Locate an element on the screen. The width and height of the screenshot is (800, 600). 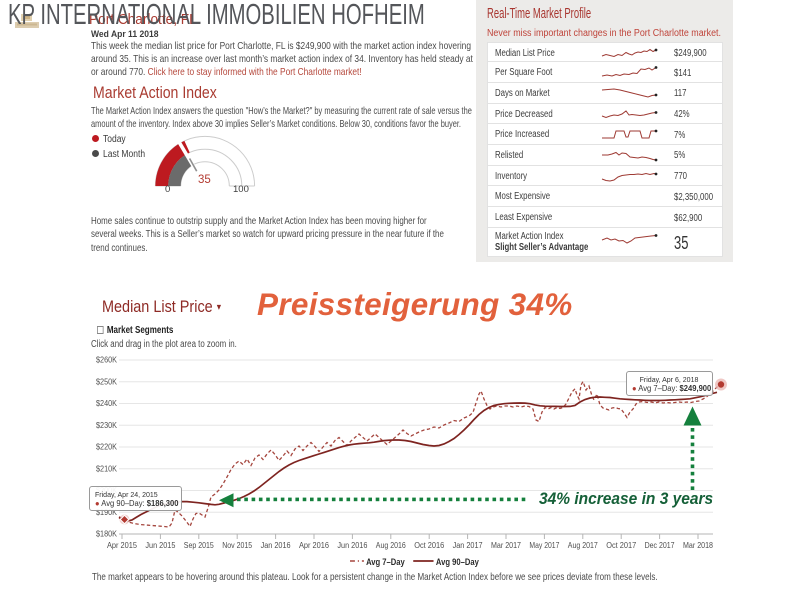
svg-text: Mar 2018 is located at coordinates (698, 545).